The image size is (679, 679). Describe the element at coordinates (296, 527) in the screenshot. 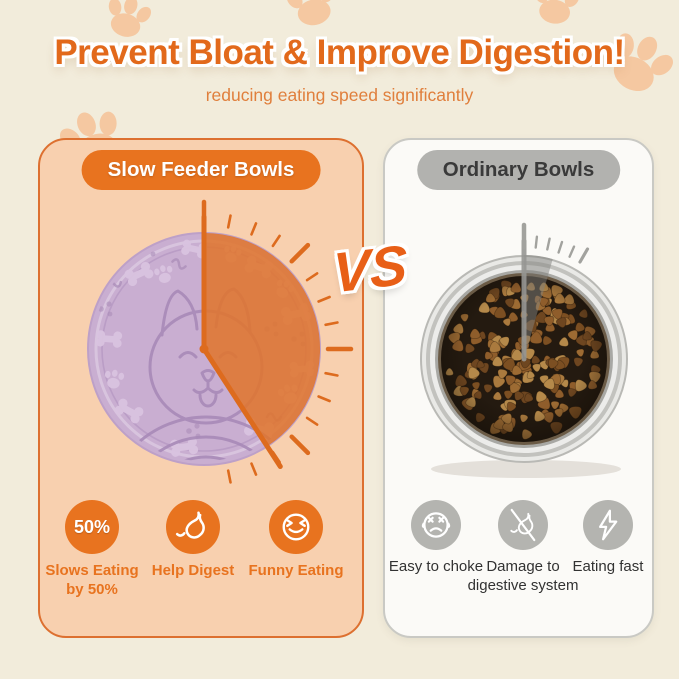

I see `laughing-face-icon` at that location.